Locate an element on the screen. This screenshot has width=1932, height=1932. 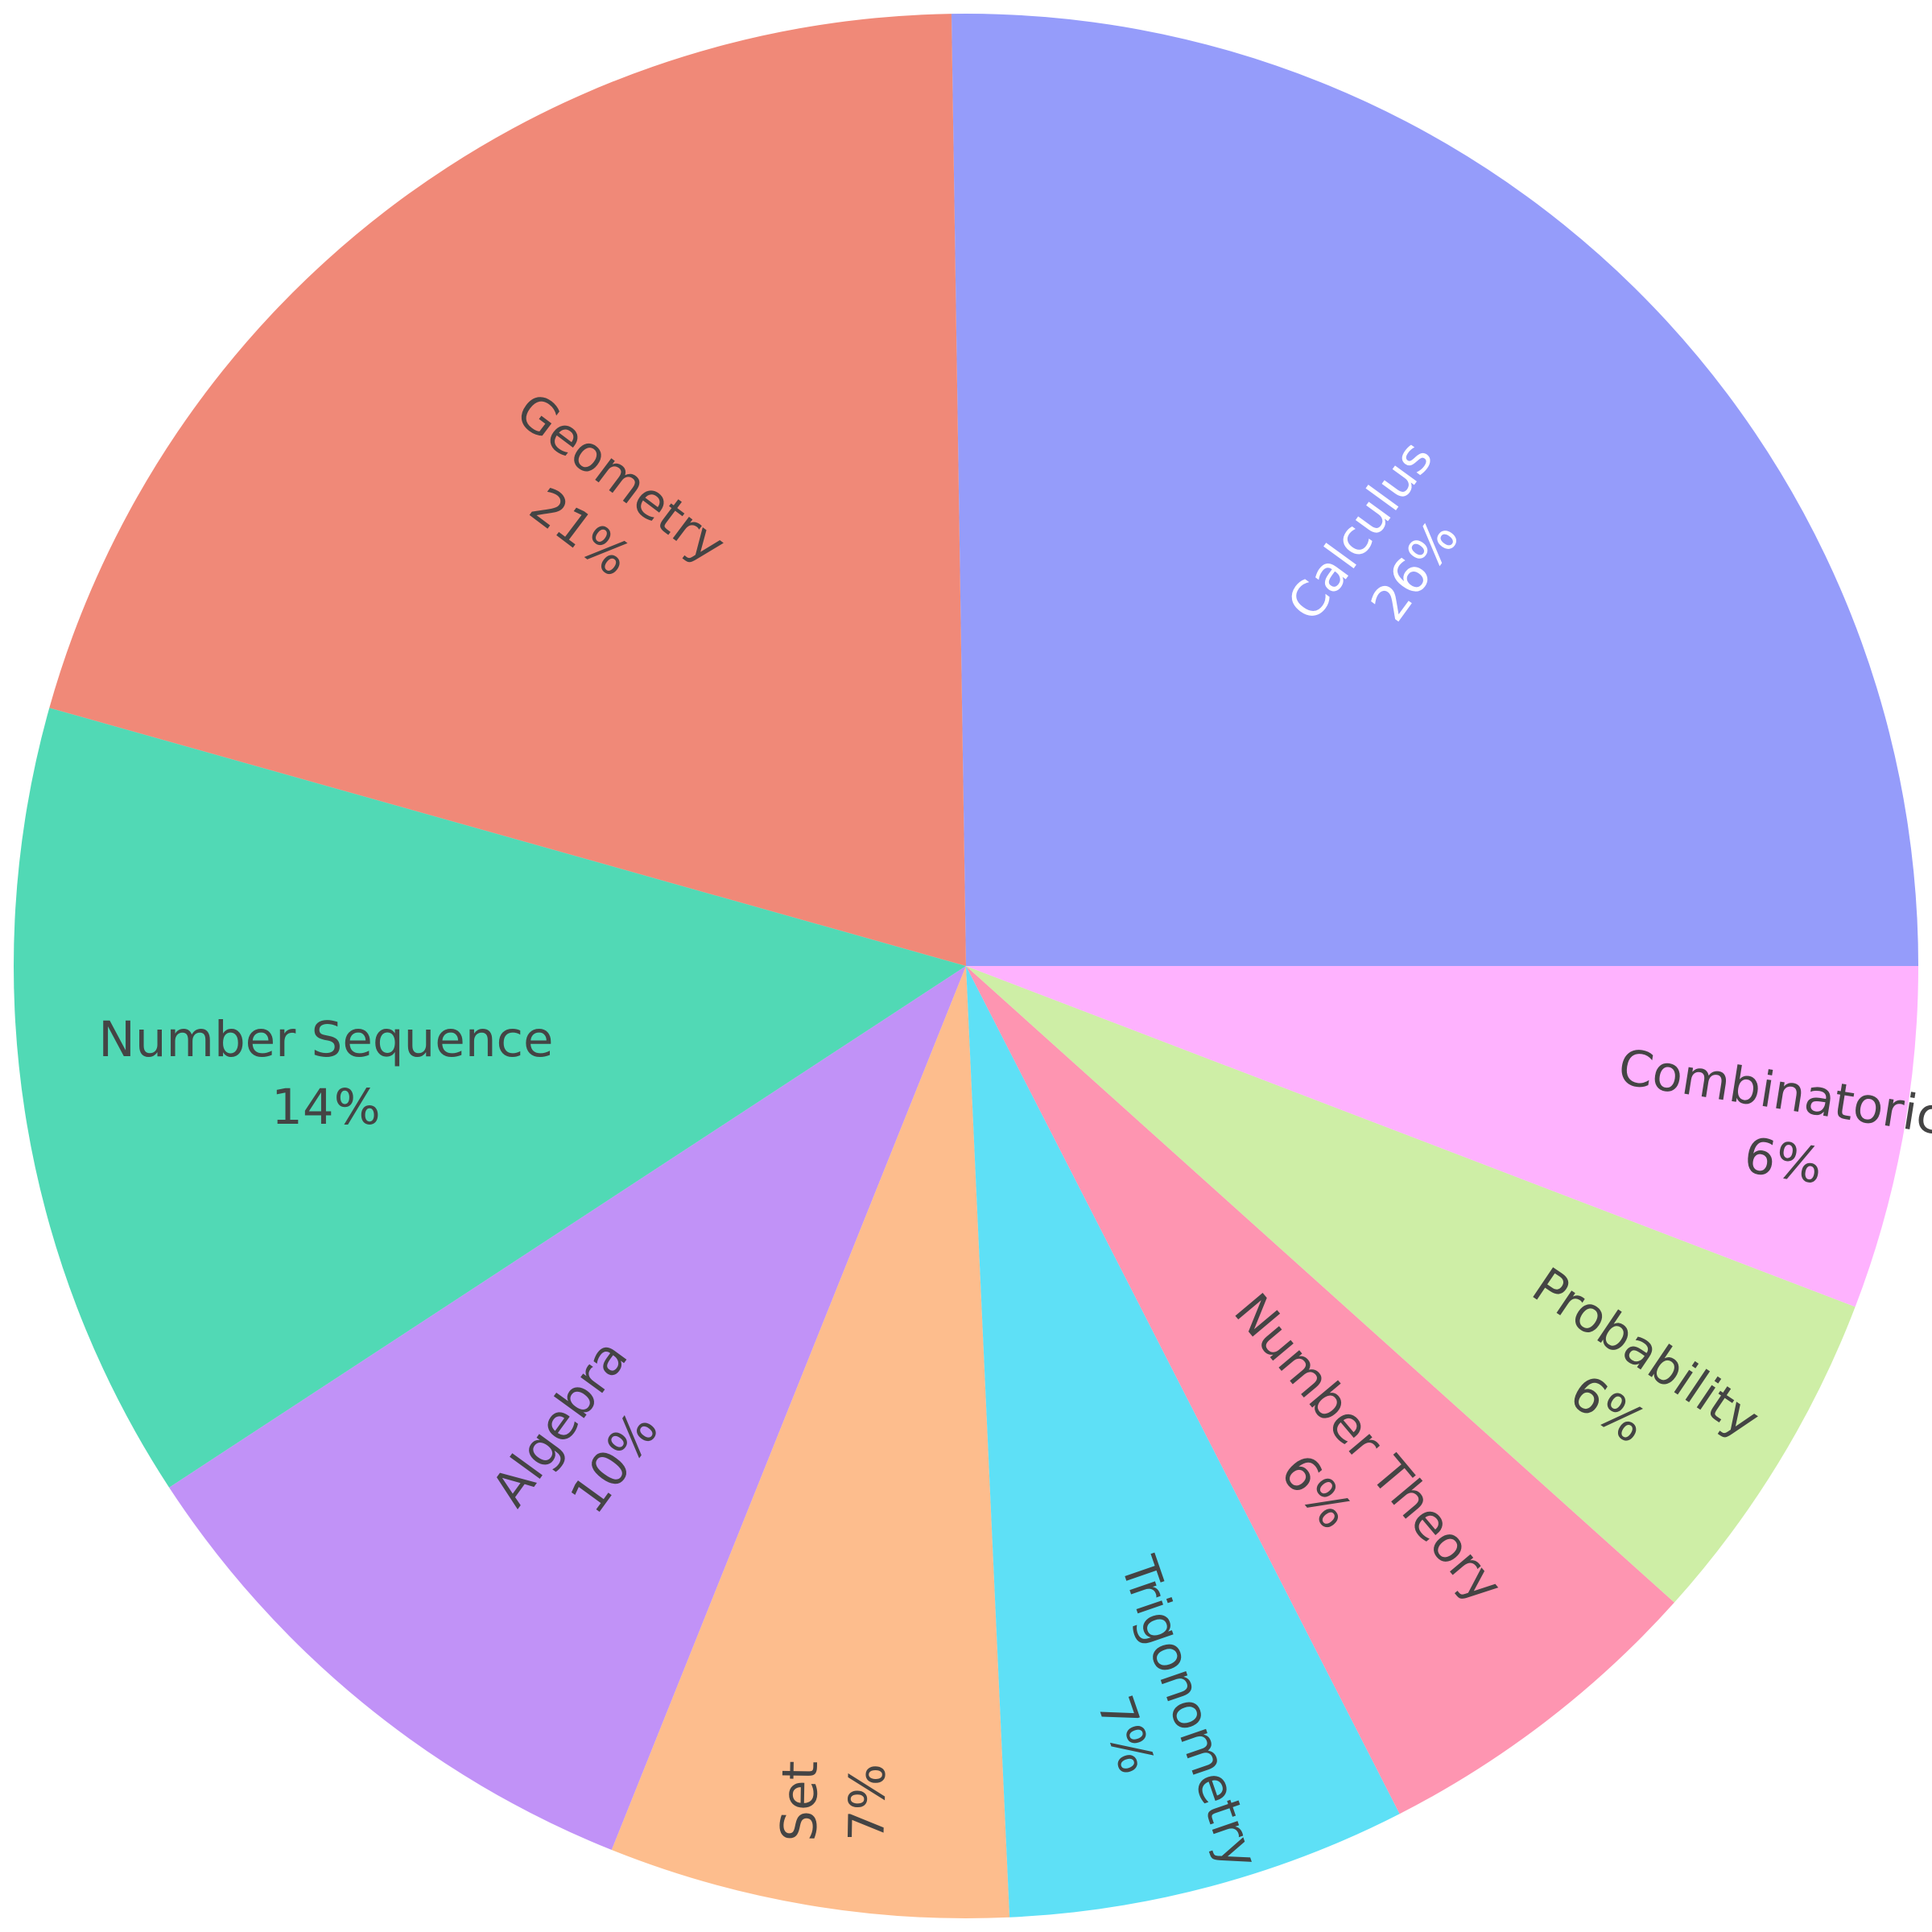
slice-label-set: Set 7% is located at coordinates (833, 1801).